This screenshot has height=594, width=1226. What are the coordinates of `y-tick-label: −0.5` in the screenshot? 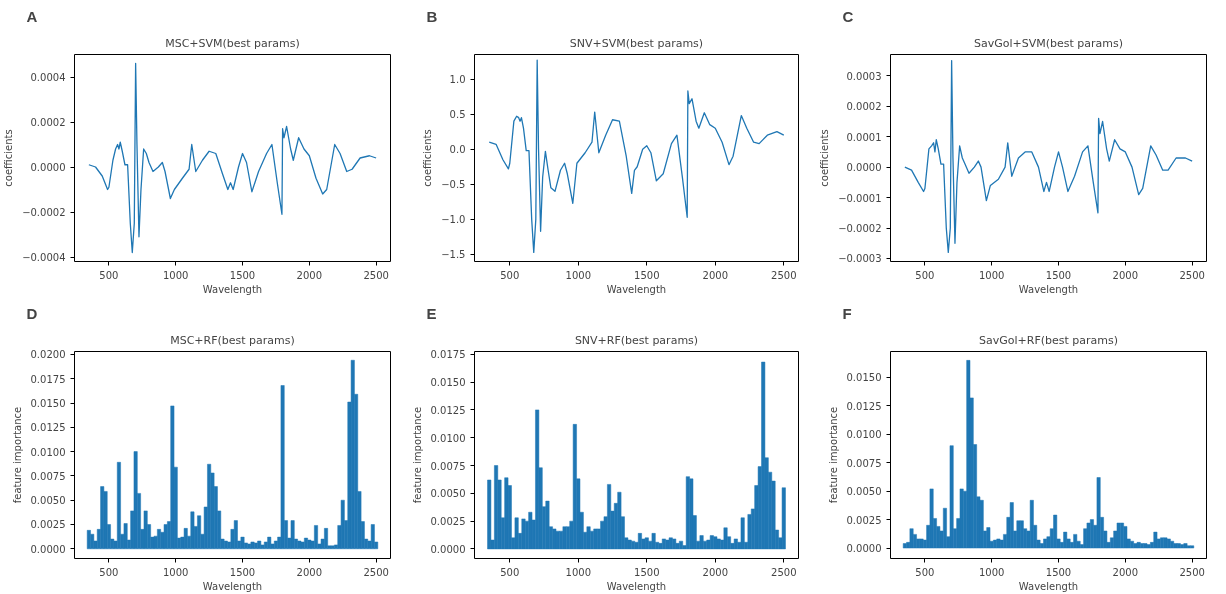 It's located at (453, 185).